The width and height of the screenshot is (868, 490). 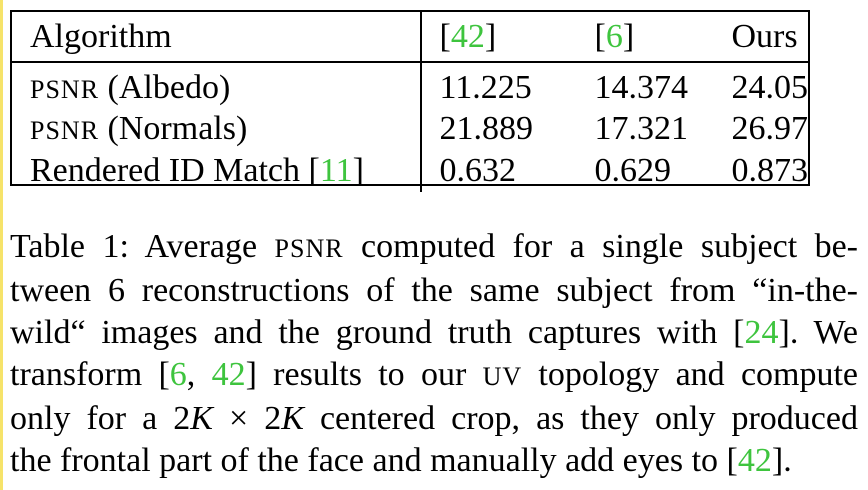 What do you see at coordinates (769, 37) in the screenshot?
I see `header-ours: Ours` at bounding box center [769, 37].